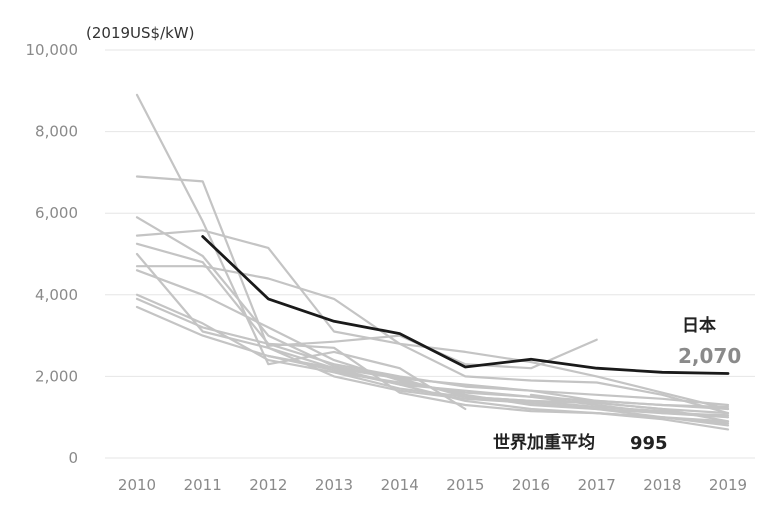 This screenshot has height=515, width=768. What do you see at coordinates (699, 325) in the screenshot?
I see `japan-label: 日本` at bounding box center [699, 325].